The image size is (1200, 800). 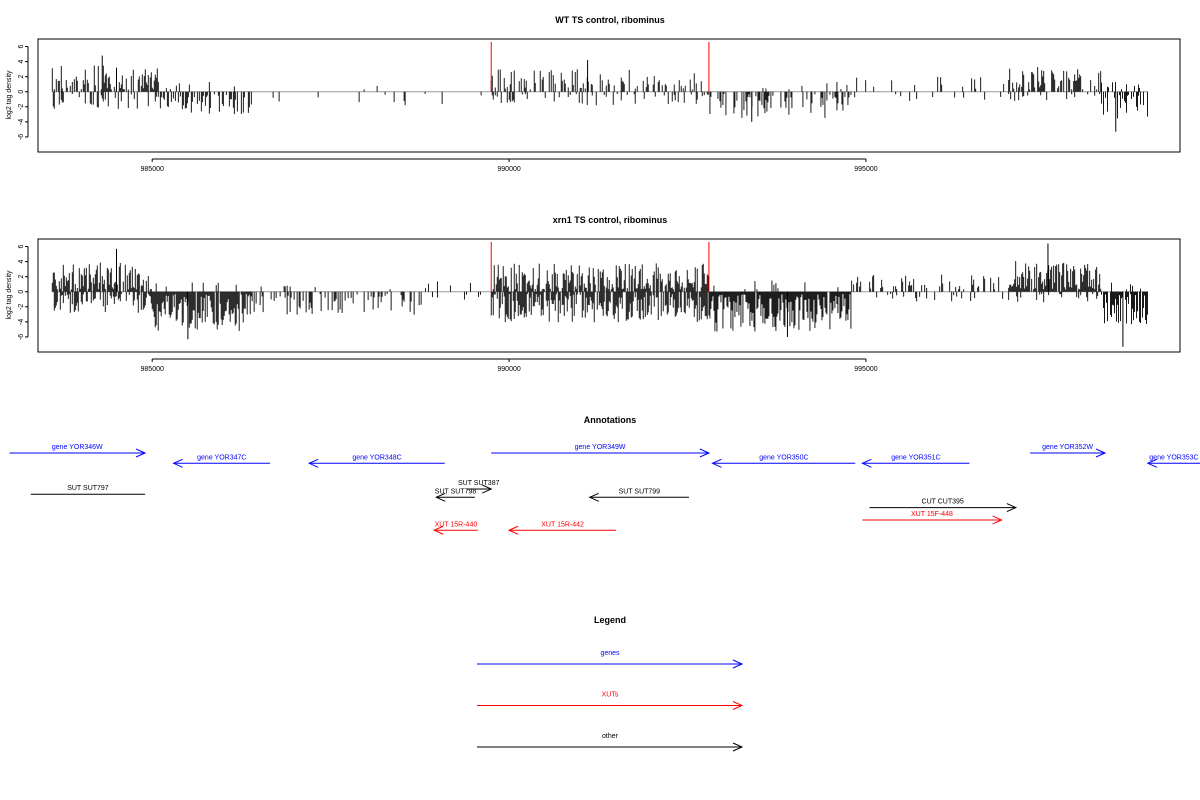 I want to click on feature: gene YOR353C, so click(x=1173, y=461).